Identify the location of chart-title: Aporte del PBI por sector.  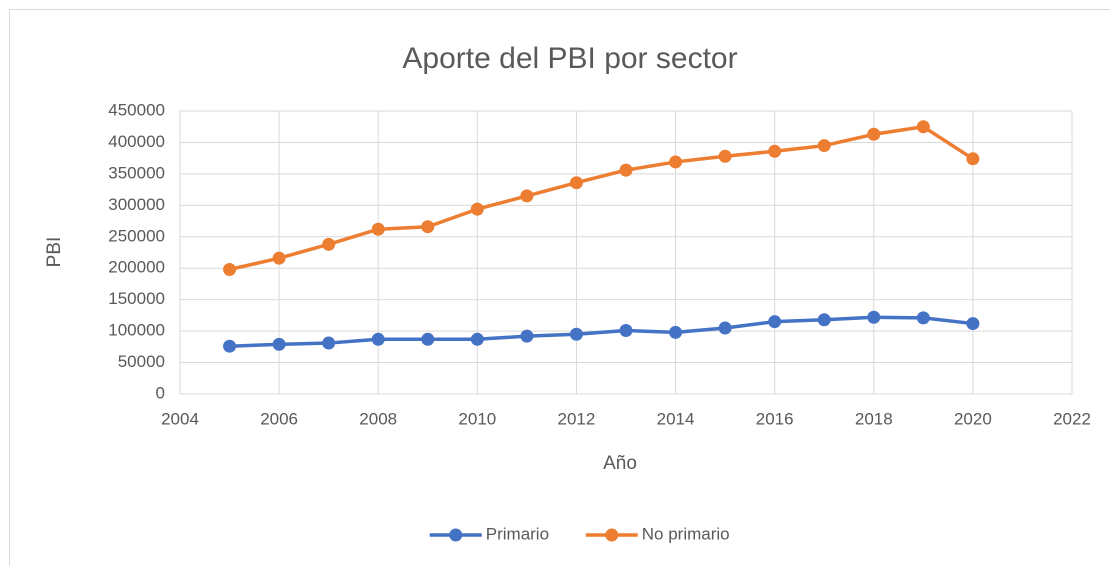
(569, 58).